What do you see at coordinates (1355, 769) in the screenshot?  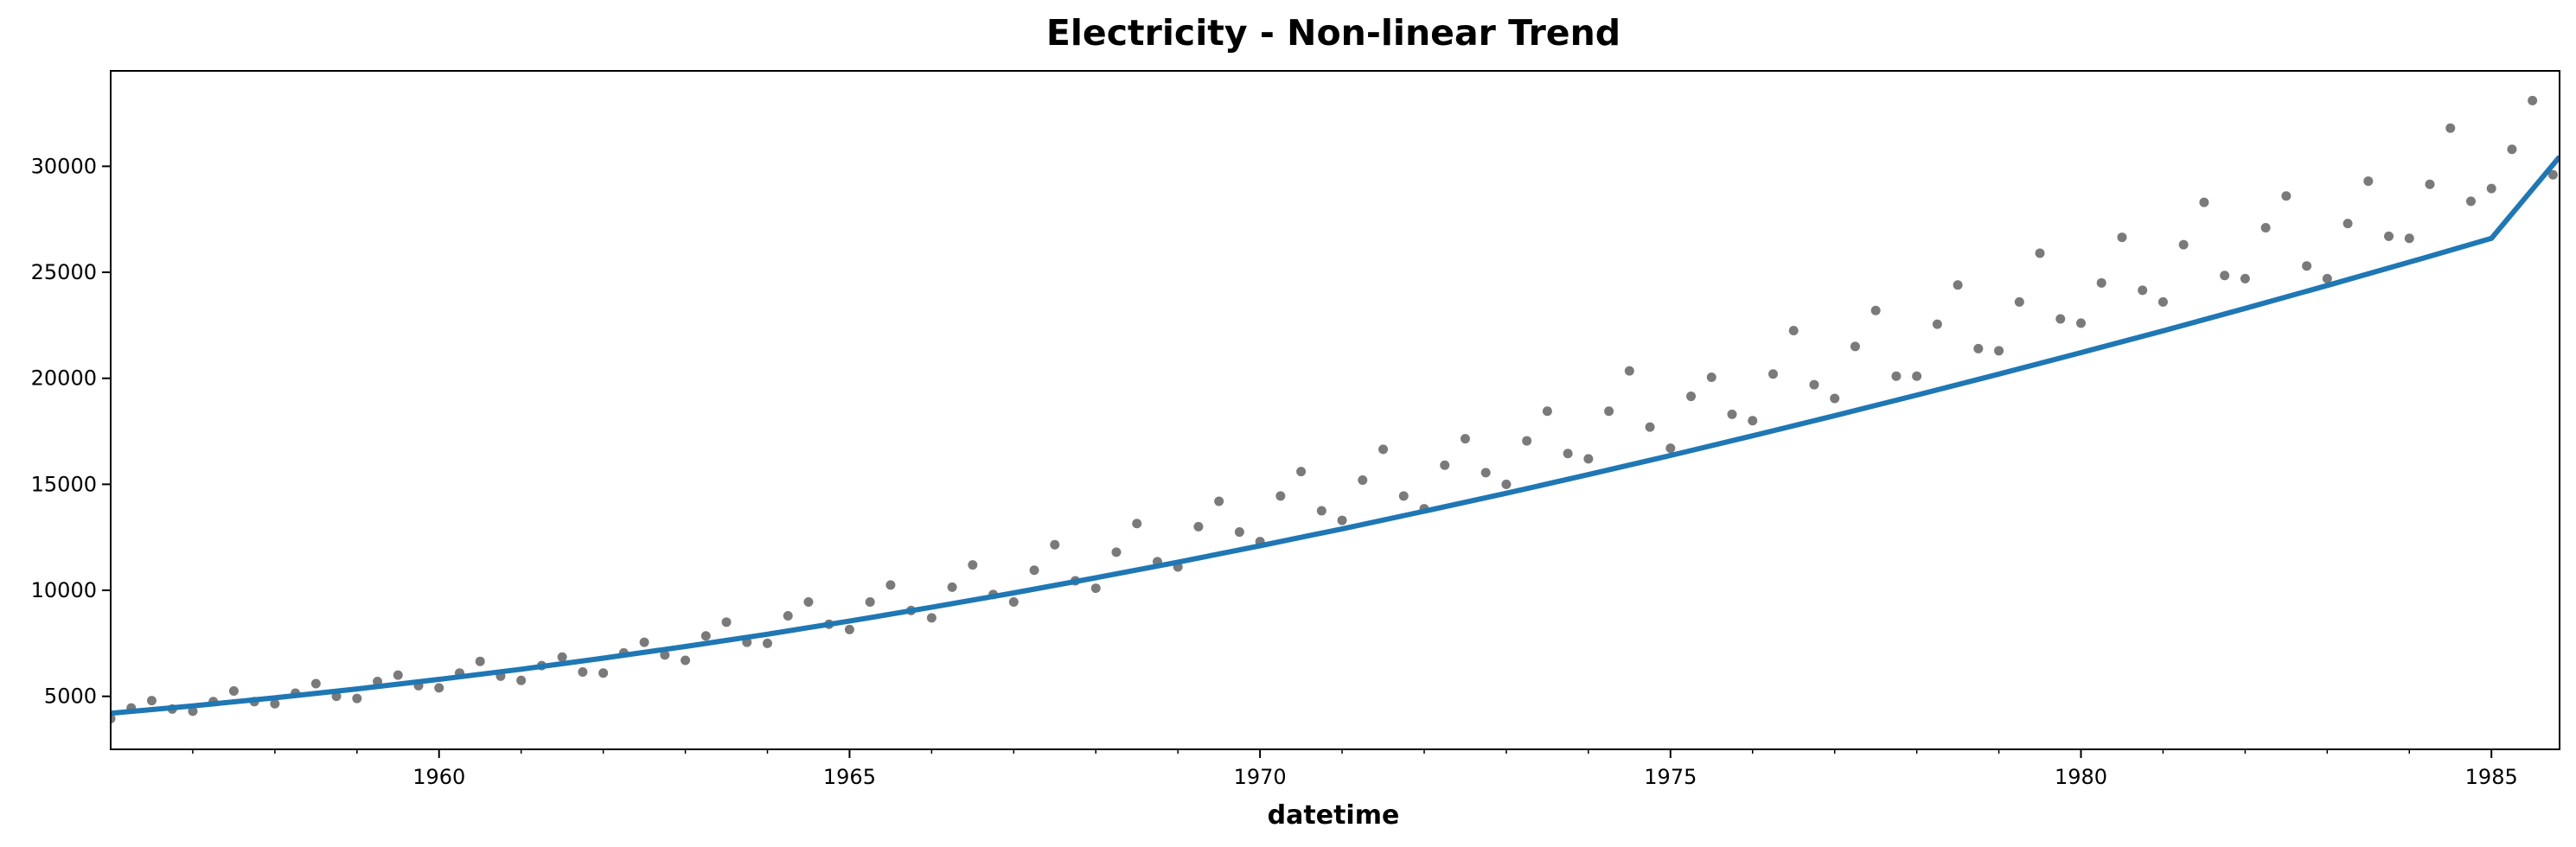 I see `x-axis: 1960 1965 1970 1975 1980 1985` at bounding box center [1355, 769].